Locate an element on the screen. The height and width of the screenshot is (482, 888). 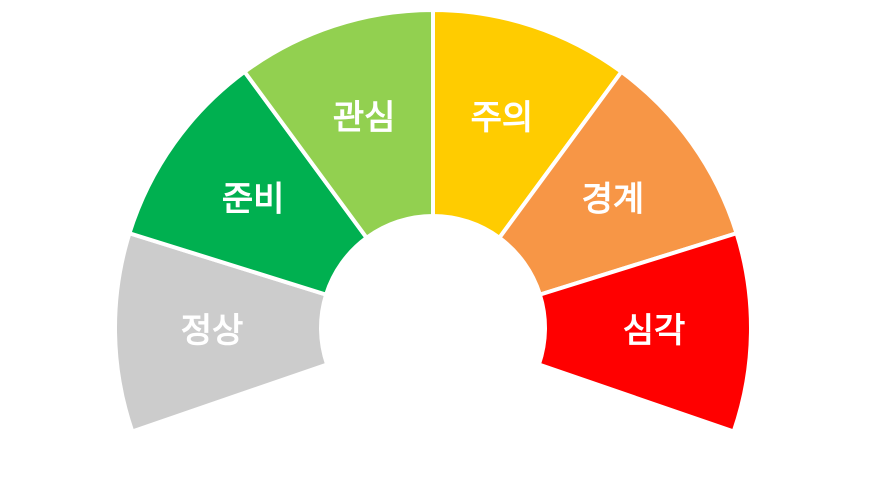
gauge-segment-interest is located at coordinates (338, 124).